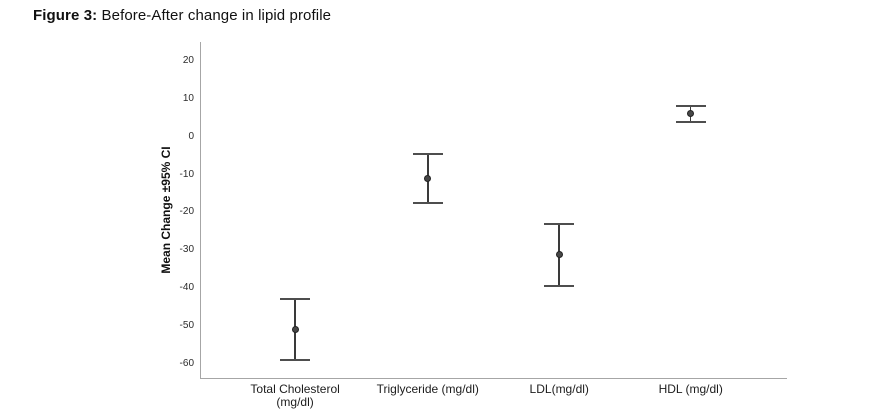  I want to click on x-category-label: Triglyceride (mg/dl), so click(428, 389).